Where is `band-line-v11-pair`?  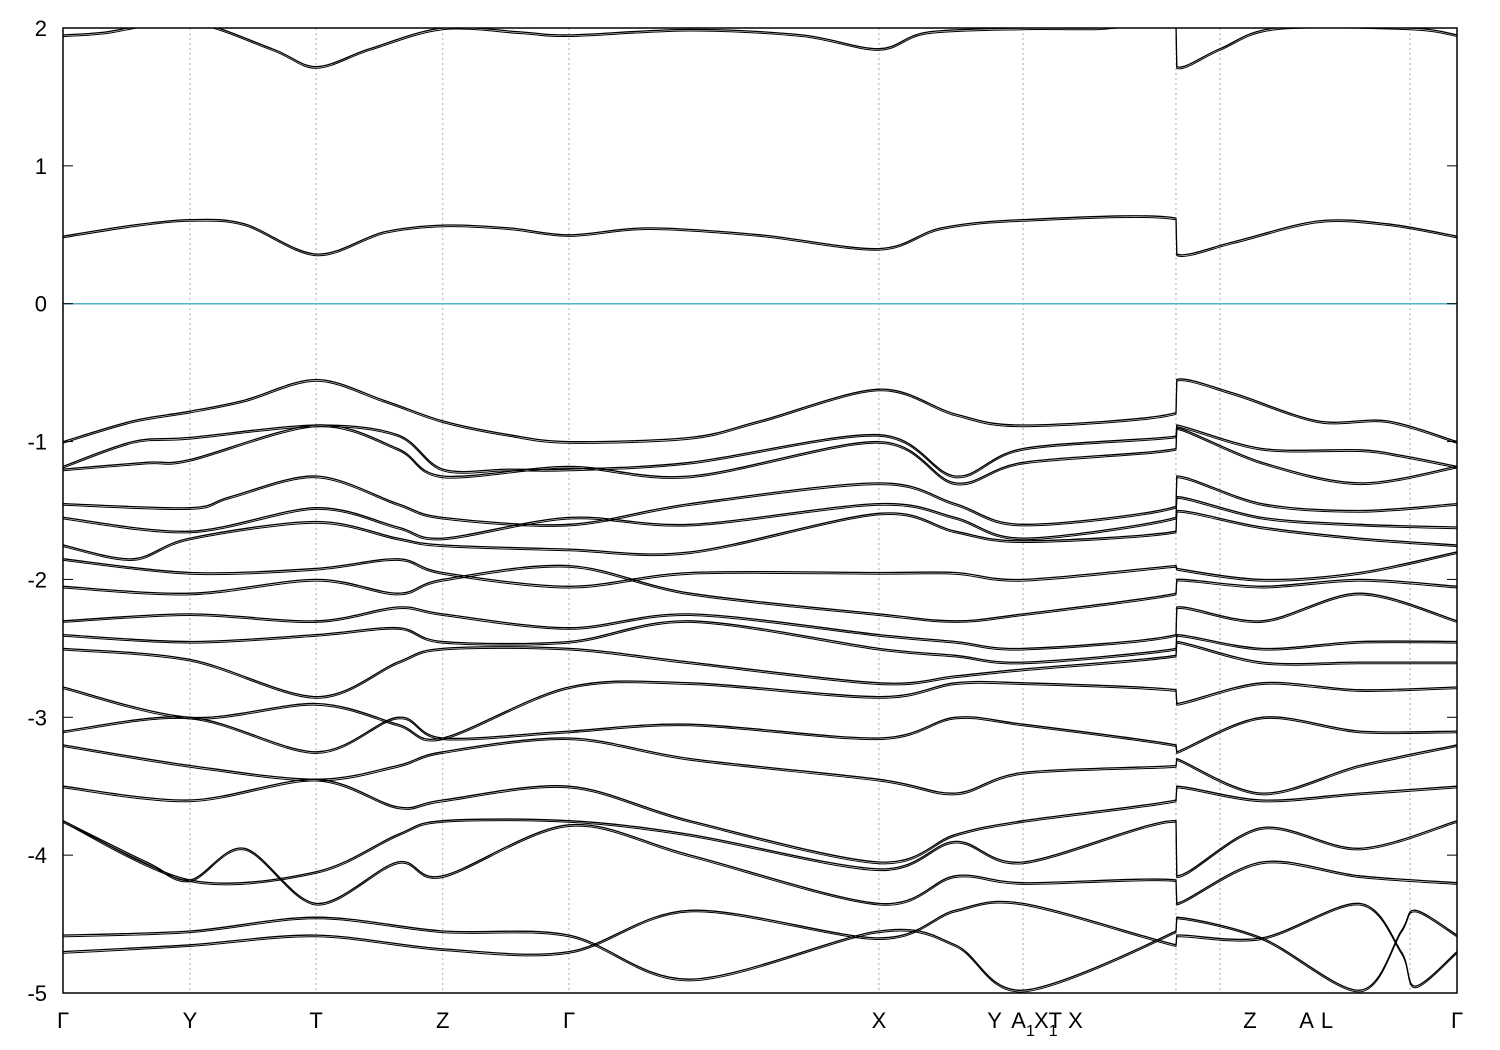
band-line-v11-pair is located at coordinates (760, 670).